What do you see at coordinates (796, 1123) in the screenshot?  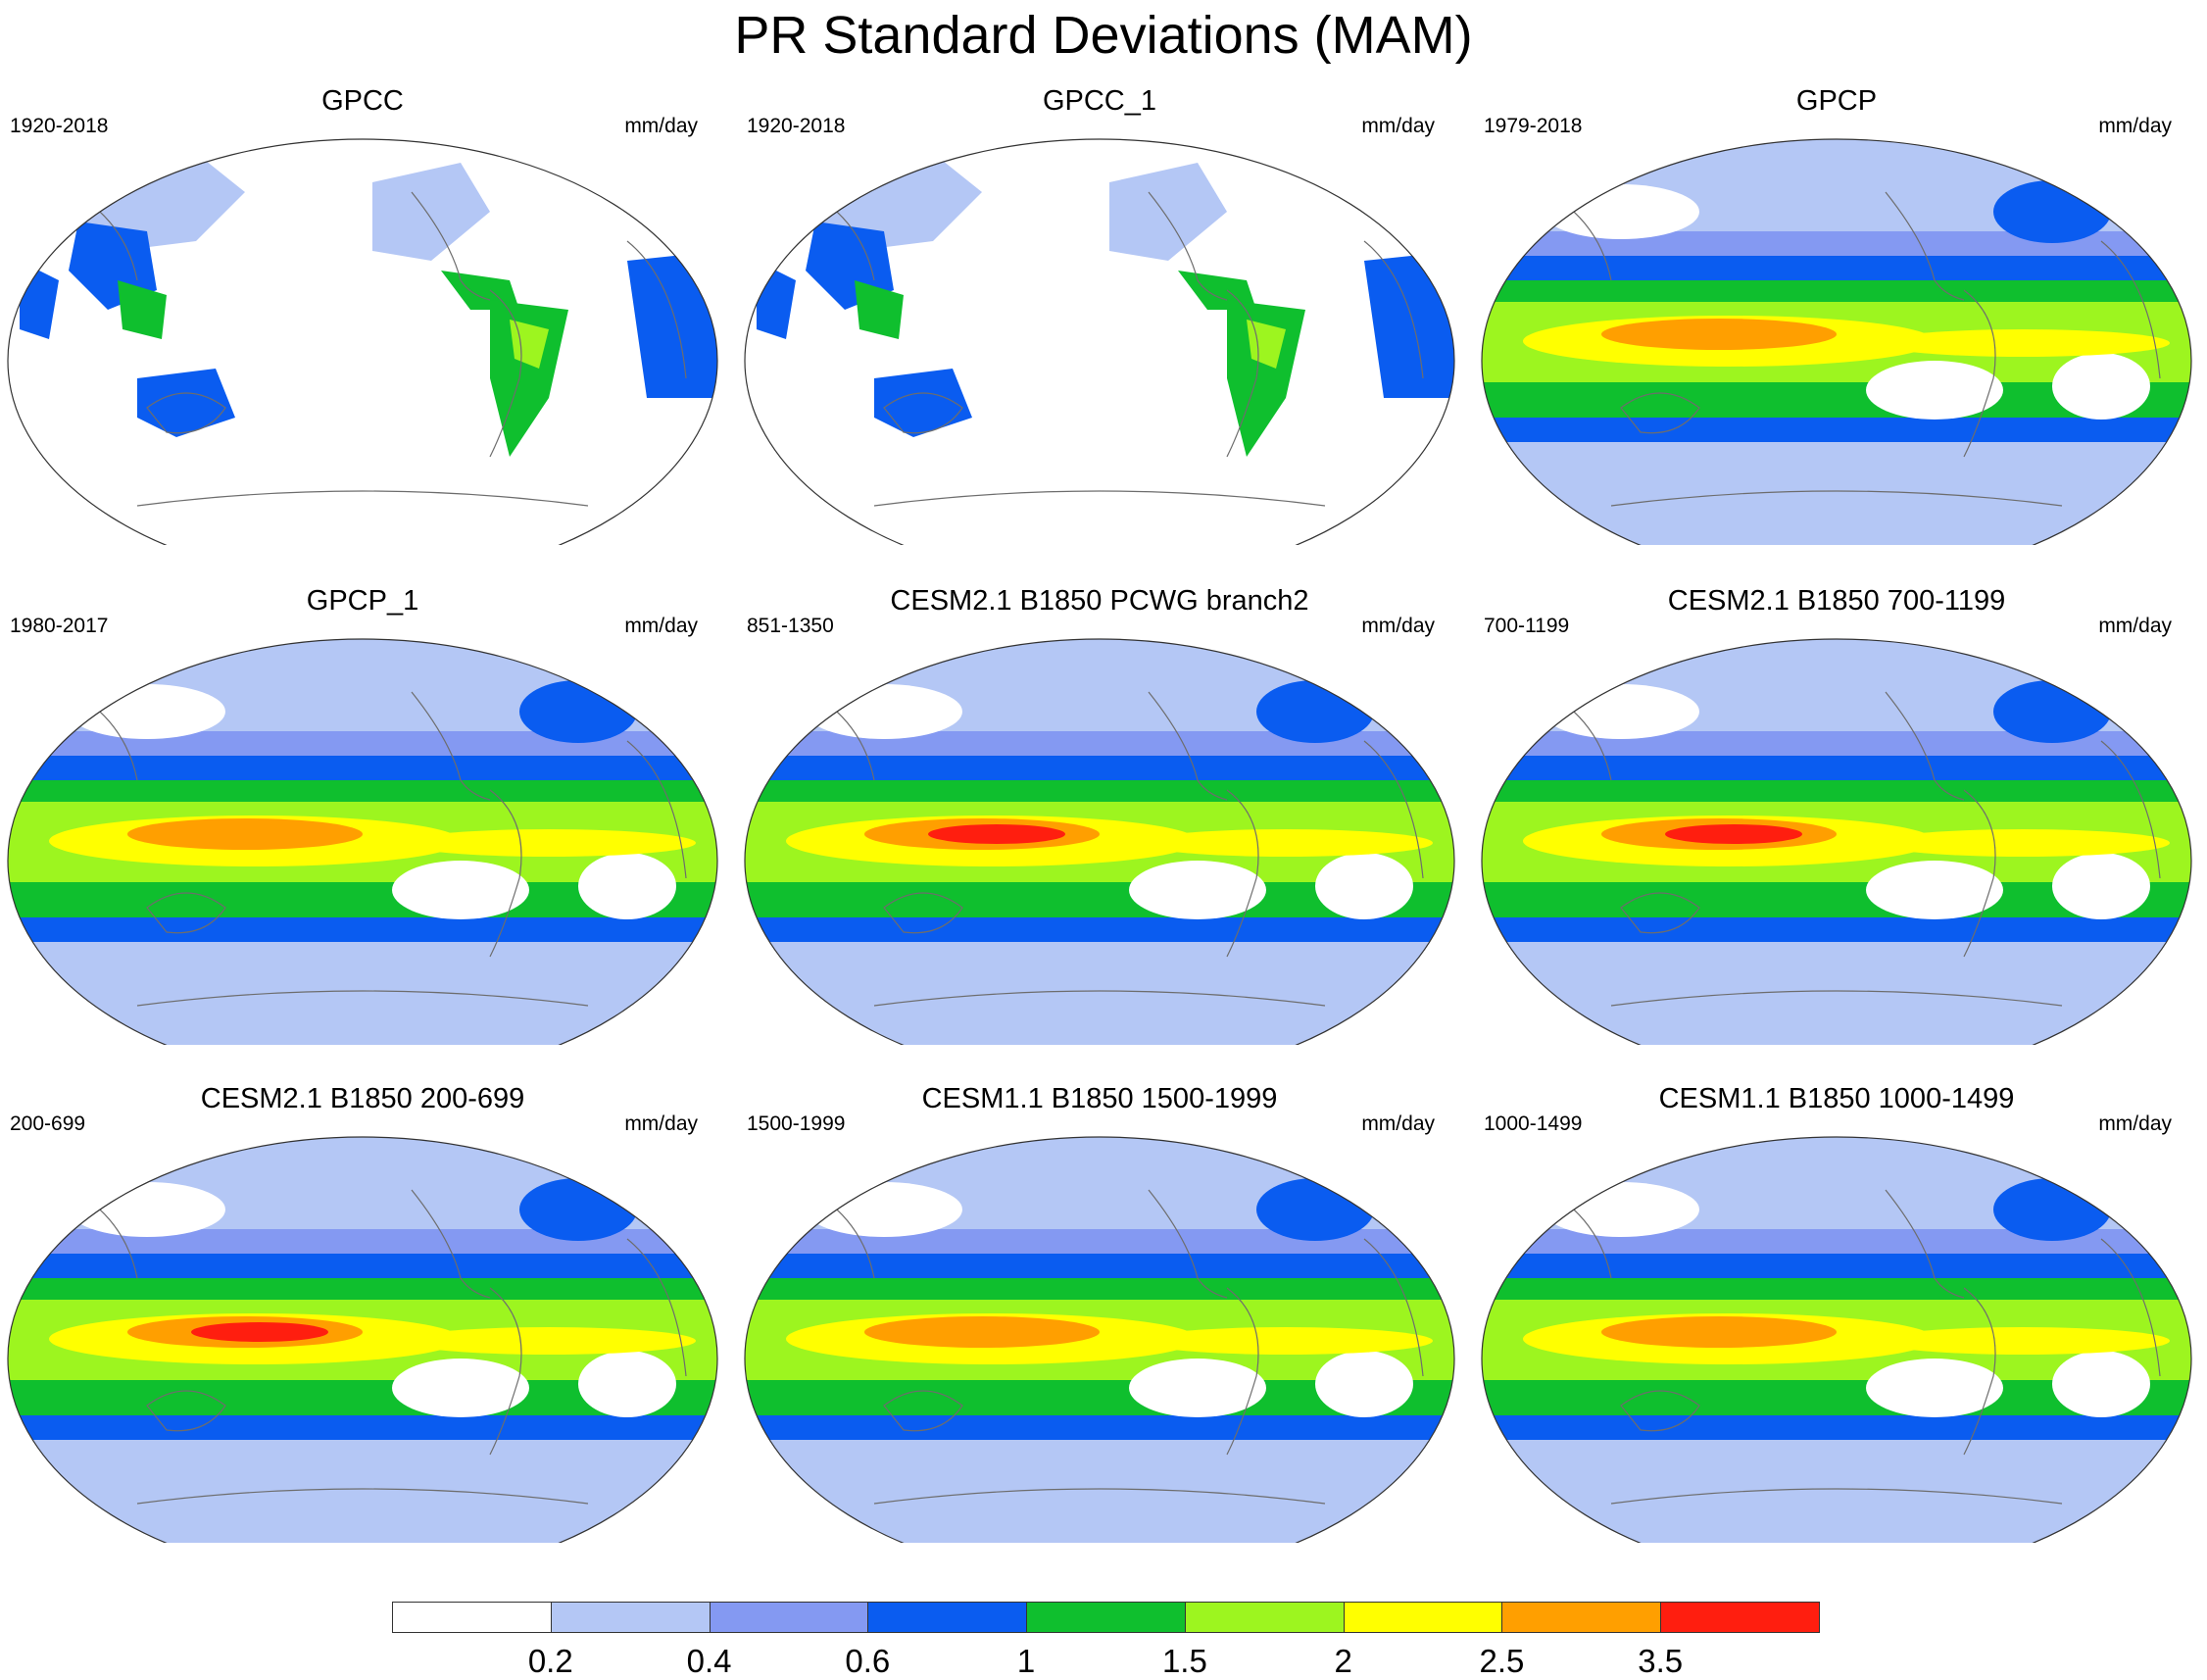 I see `panel-years: 1500-1999` at bounding box center [796, 1123].